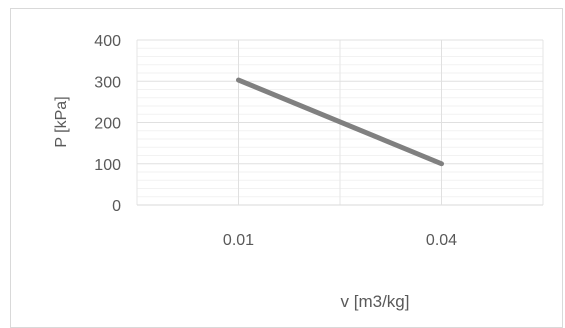 This screenshot has height=328, width=565. What do you see at coordinates (340, 240) in the screenshot?
I see `x-tick-labels: 0.01 0.04` at bounding box center [340, 240].